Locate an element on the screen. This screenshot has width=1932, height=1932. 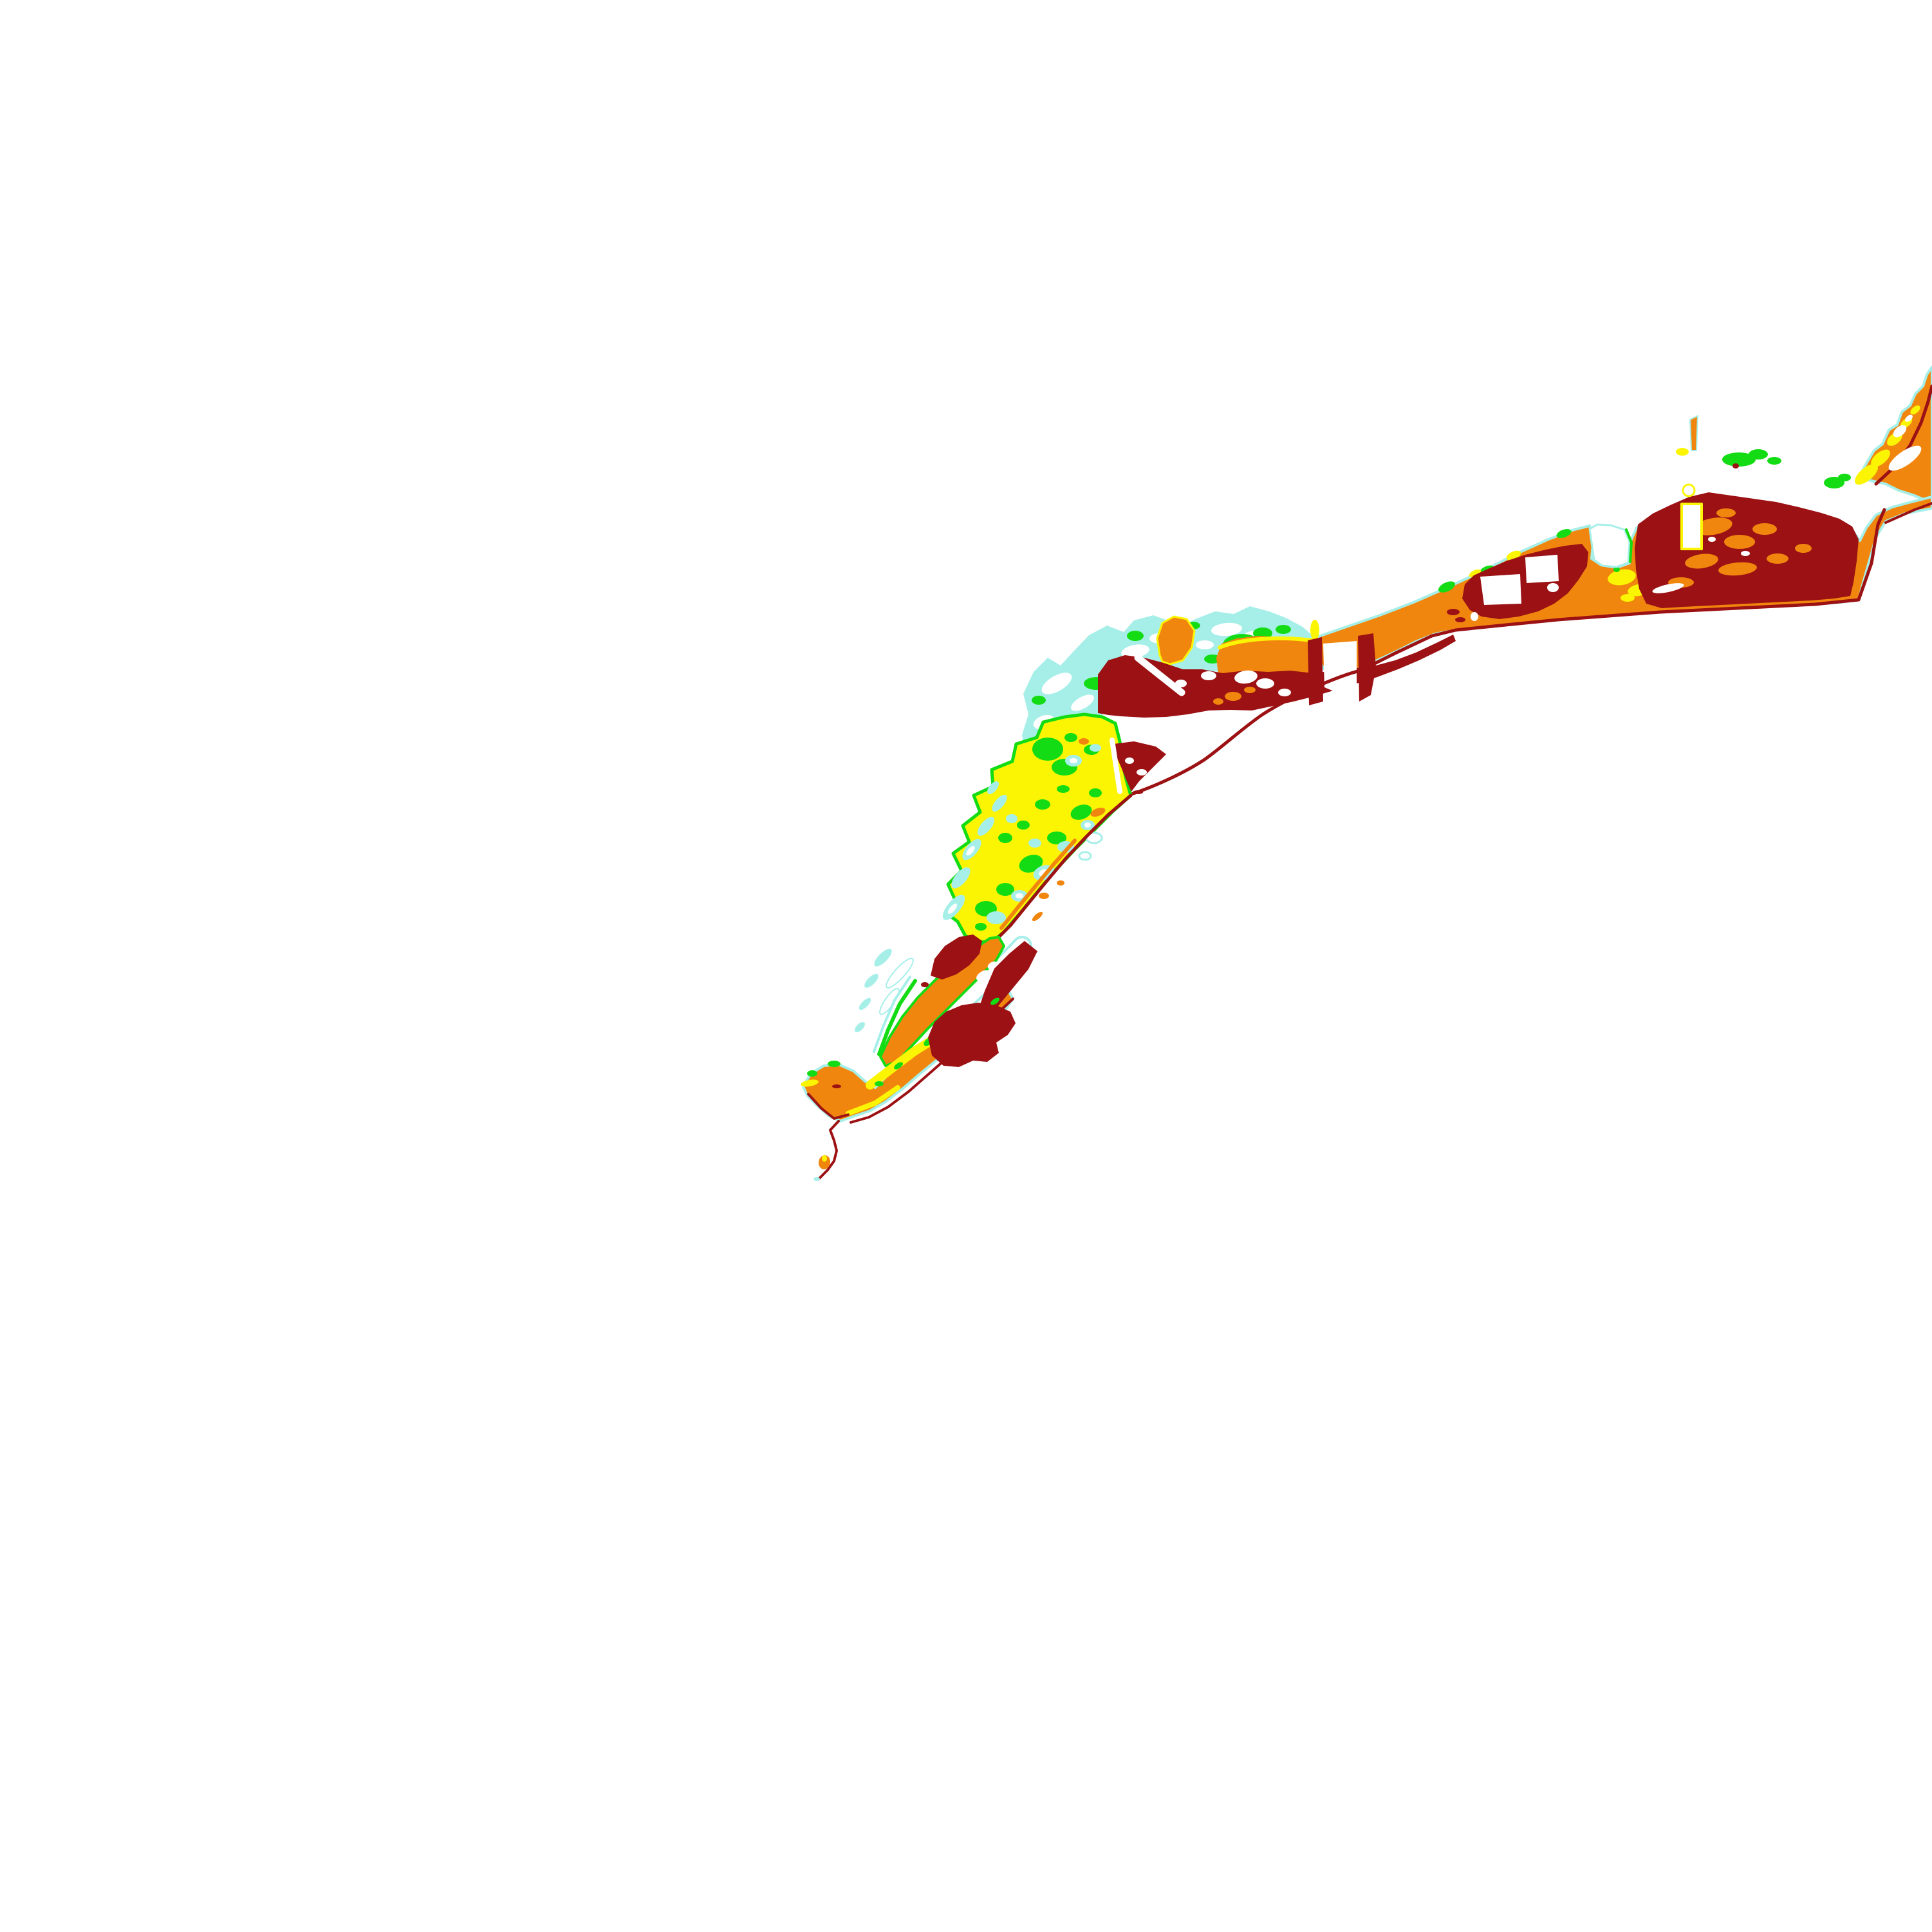
block-north-darkred-dot is located at coordinates (1735, 466).